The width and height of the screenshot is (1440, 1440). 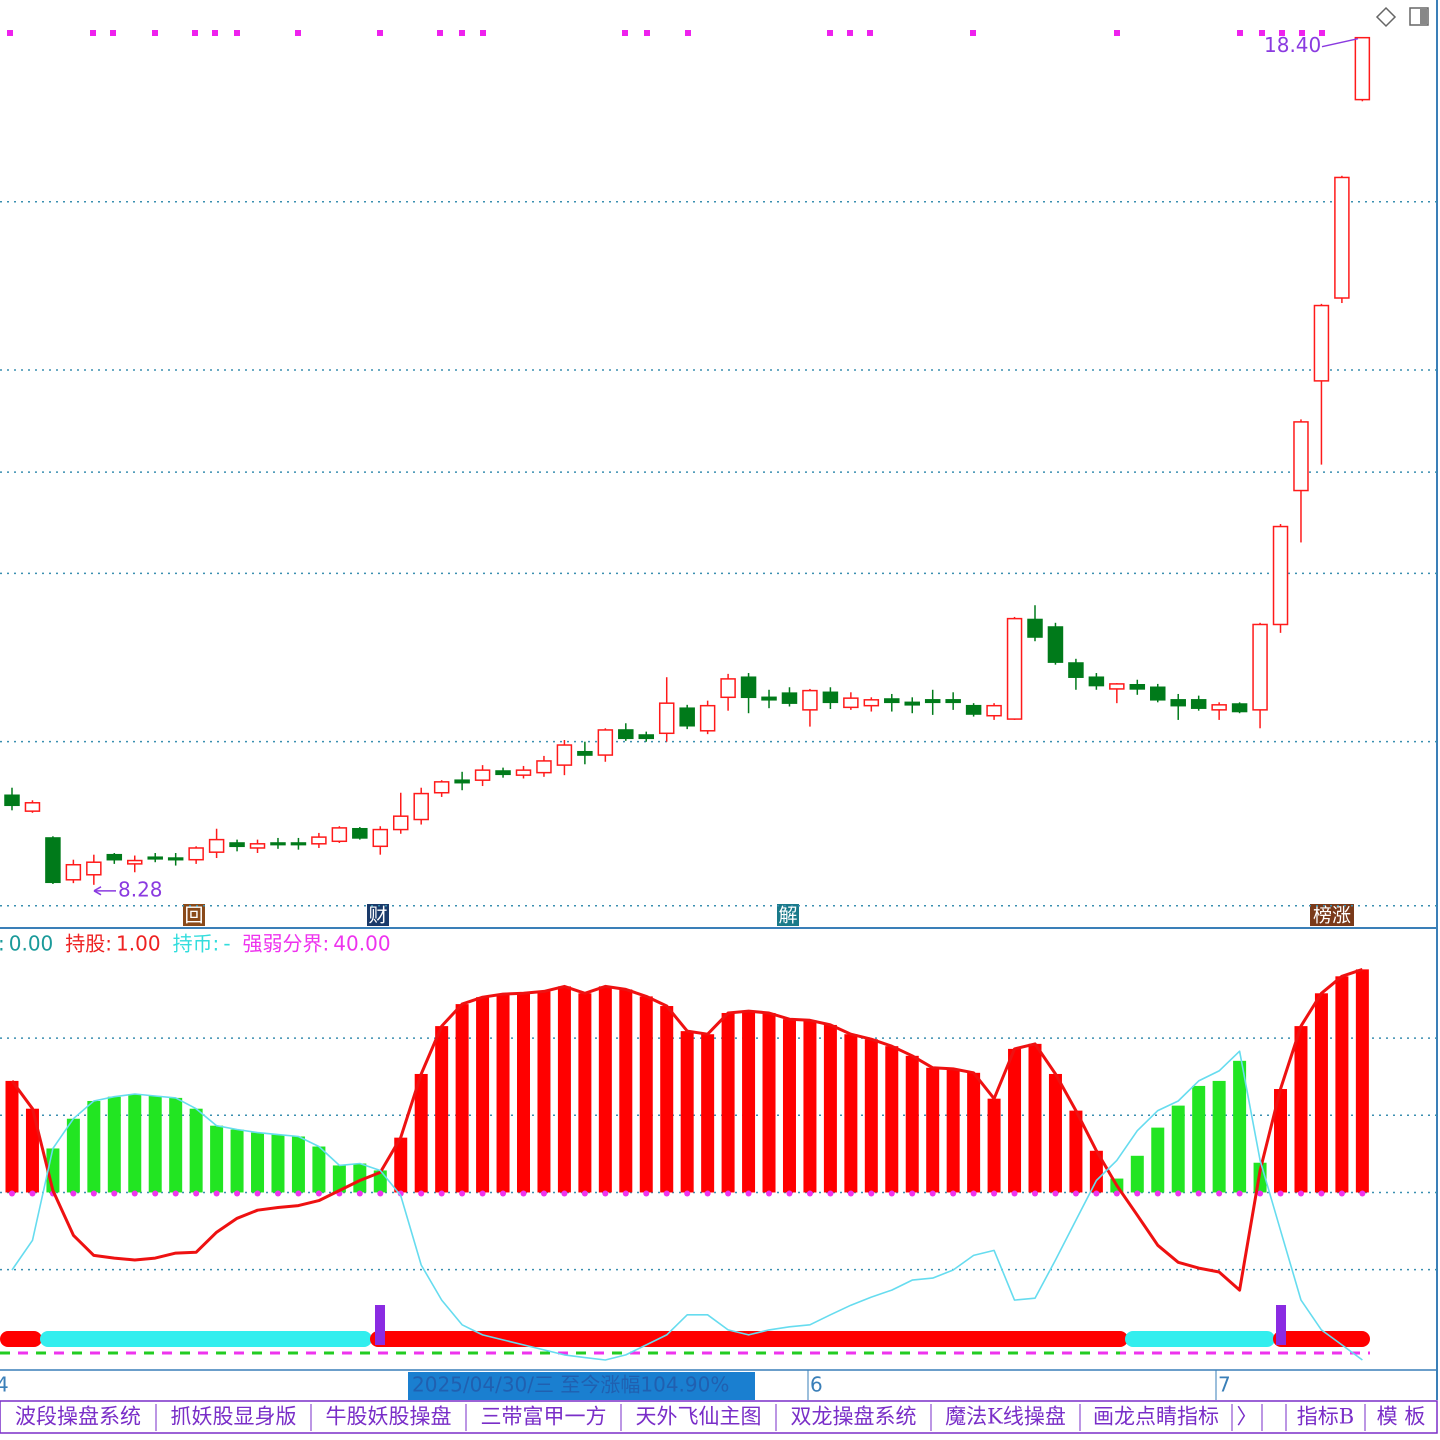 I want to click on band-hold, so click(x=749, y=1339).